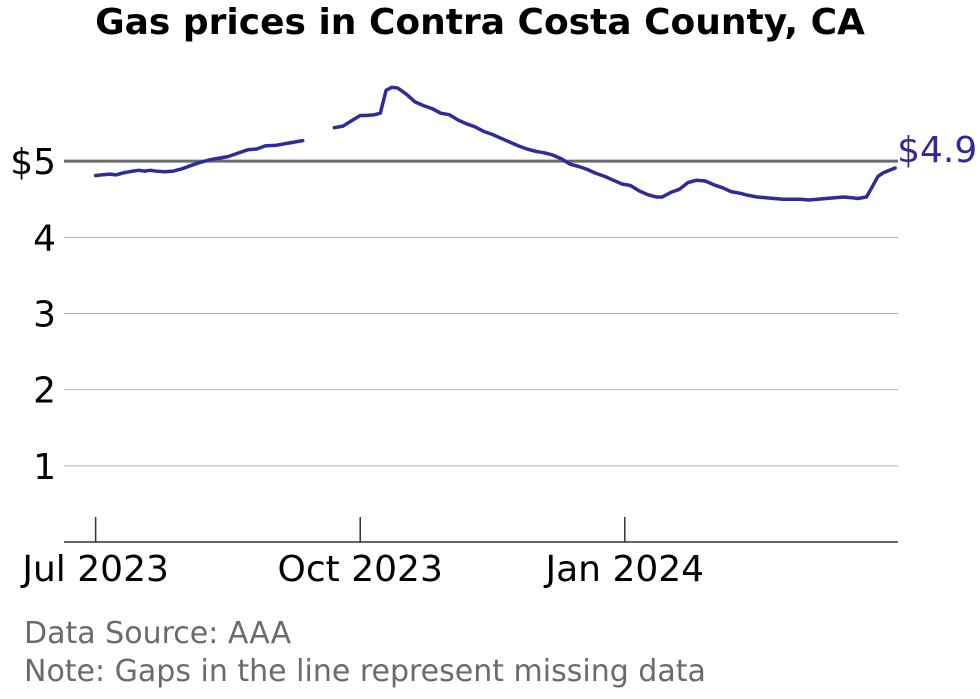  I want to click on y-tick-label: $5, so click(33, 162).